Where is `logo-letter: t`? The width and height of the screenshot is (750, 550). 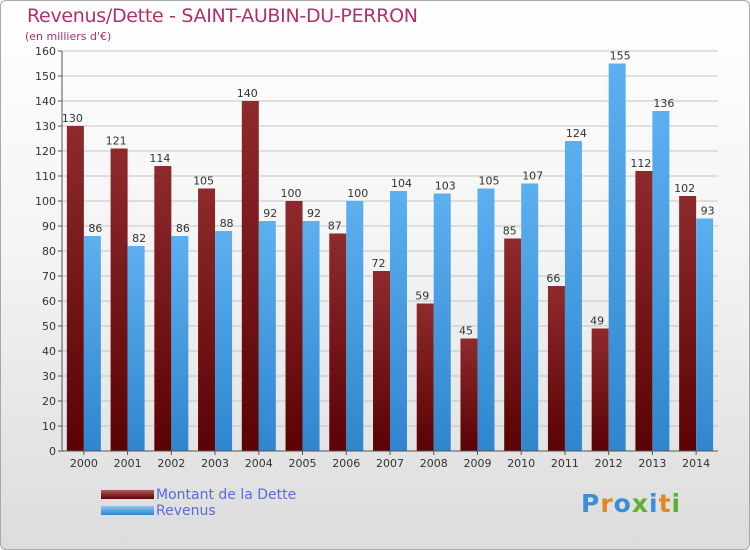 logo-letter: t is located at coordinates (665, 503).